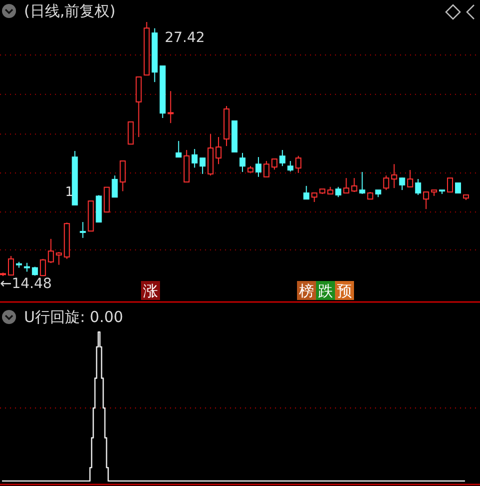 The width and height of the screenshot is (480, 486). I want to click on text: 榜, so click(306, 291).